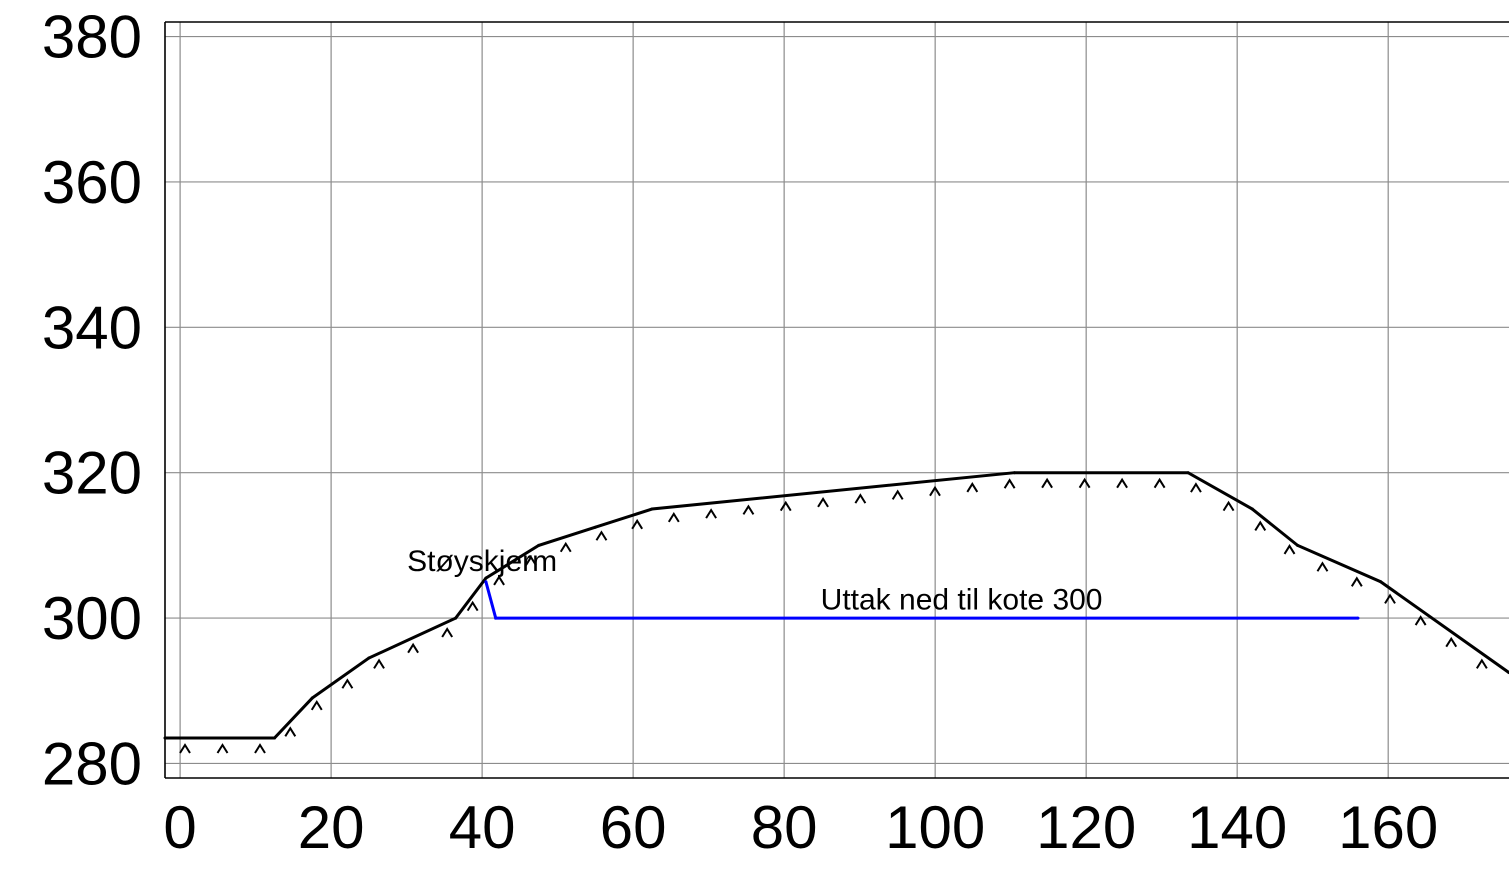 This screenshot has height=869, width=1509. I want to click on annotation-label: Uttak ned til kote 300, so click(962, 599).